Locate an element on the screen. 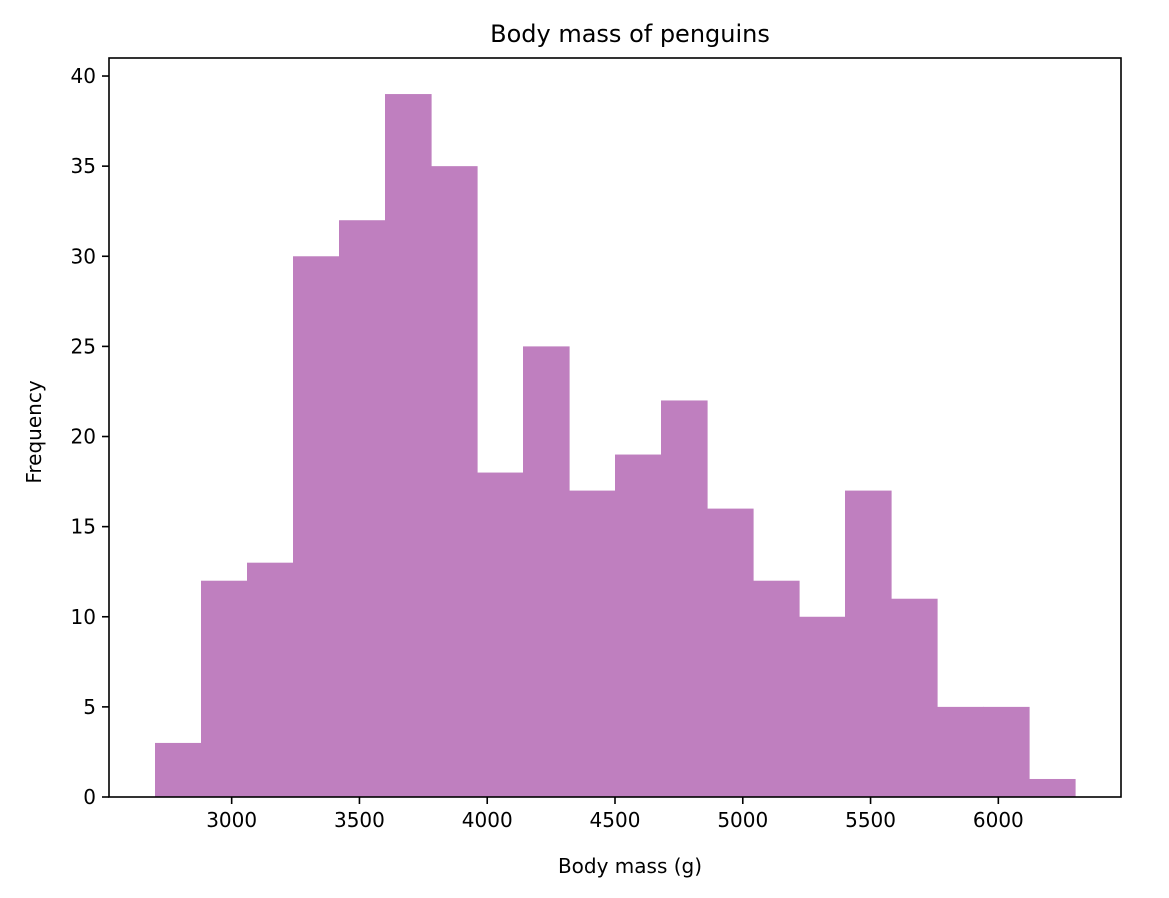  x-tick-label: 4500 is located at coordinates (615, 820).